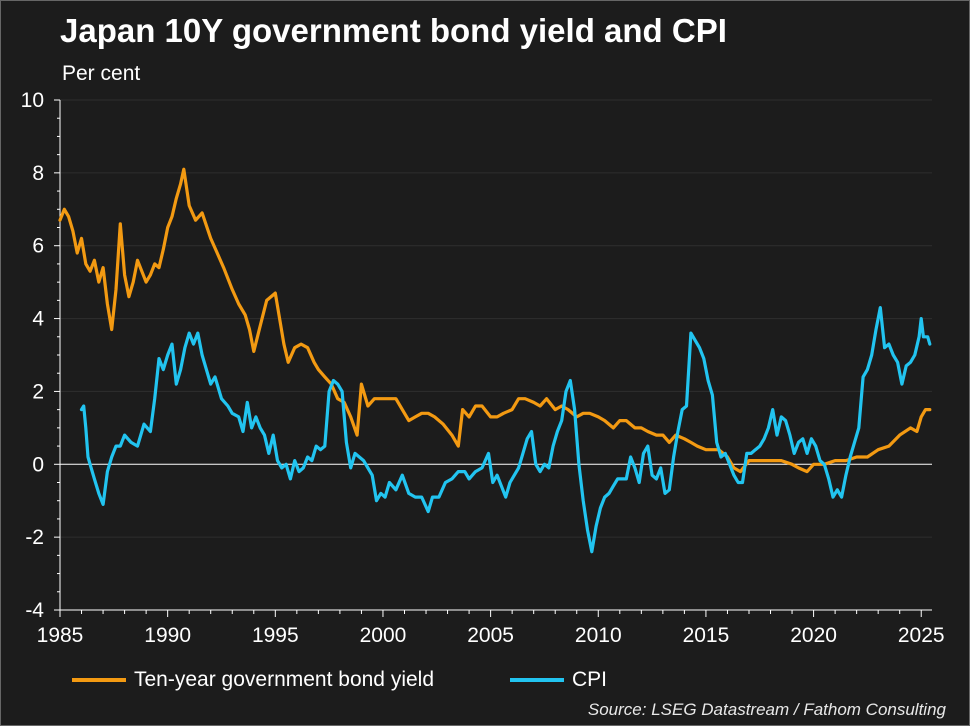 The width and height of the screenshot is (970, 726). What do you see at coordinates (38, 246) in the screenshot?
I see `y-tick-label: 6` at bounding box center [38, 246].